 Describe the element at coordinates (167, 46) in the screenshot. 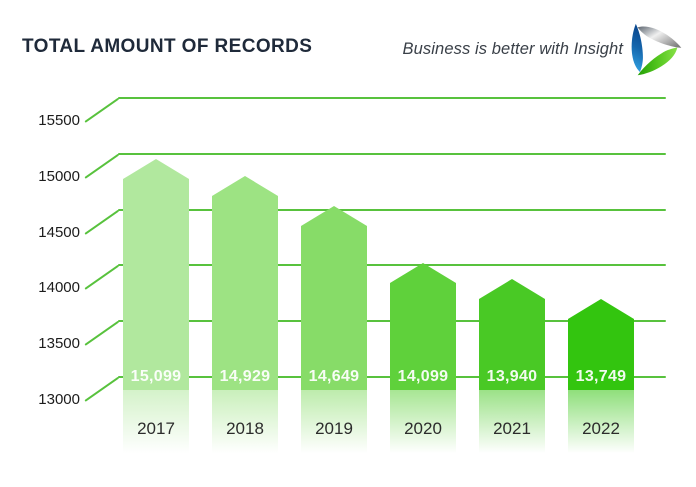

I see `page-title: TOTAL AMOUNT OF RECORDS` at that location.